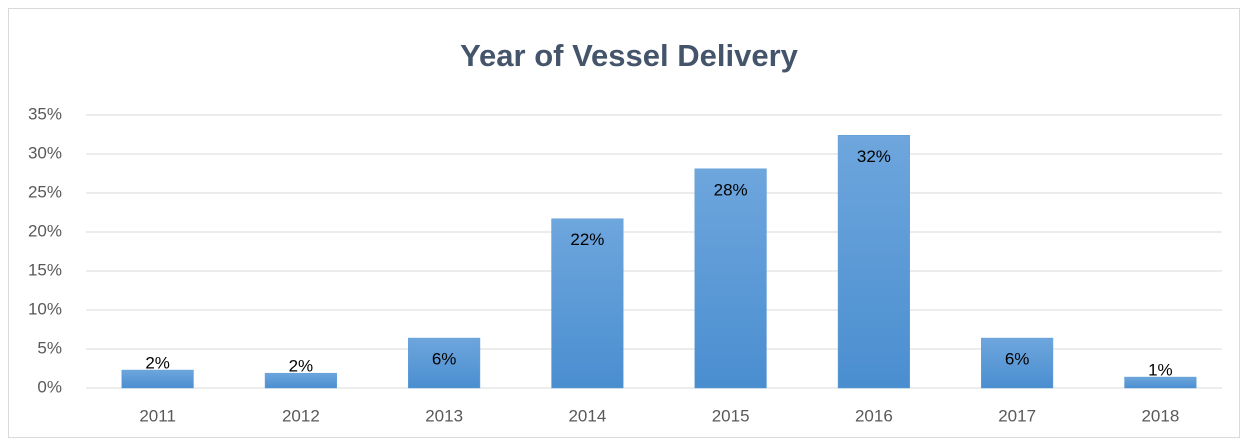  What do you see at coordinates (301, 415) in the screenshot?
I see `x-tick-label: 2012` at bounding box center [301, 415].